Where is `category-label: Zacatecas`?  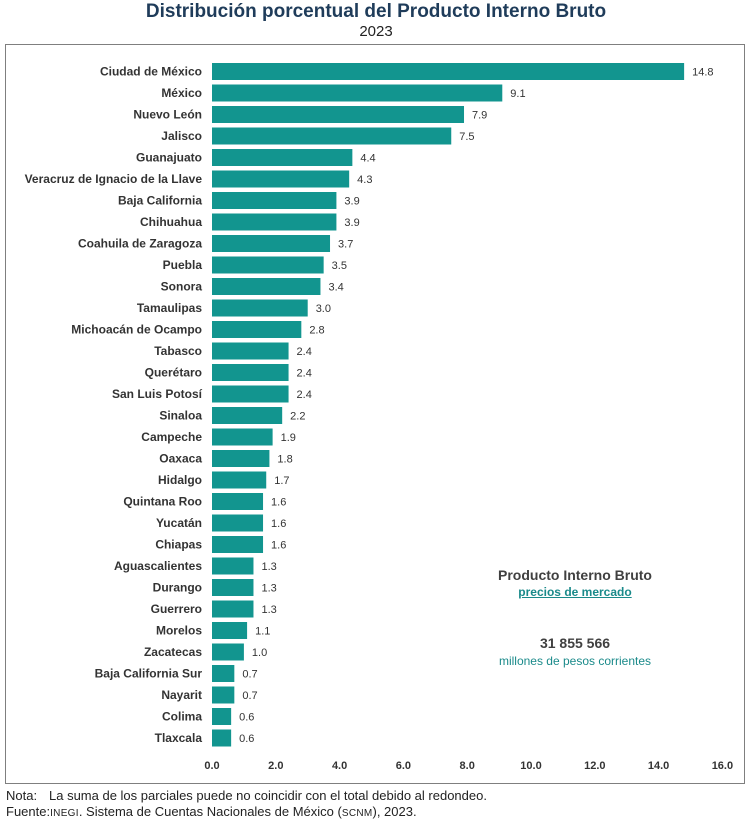
category-label: Zacatecas is located at coordinates (173, 652).